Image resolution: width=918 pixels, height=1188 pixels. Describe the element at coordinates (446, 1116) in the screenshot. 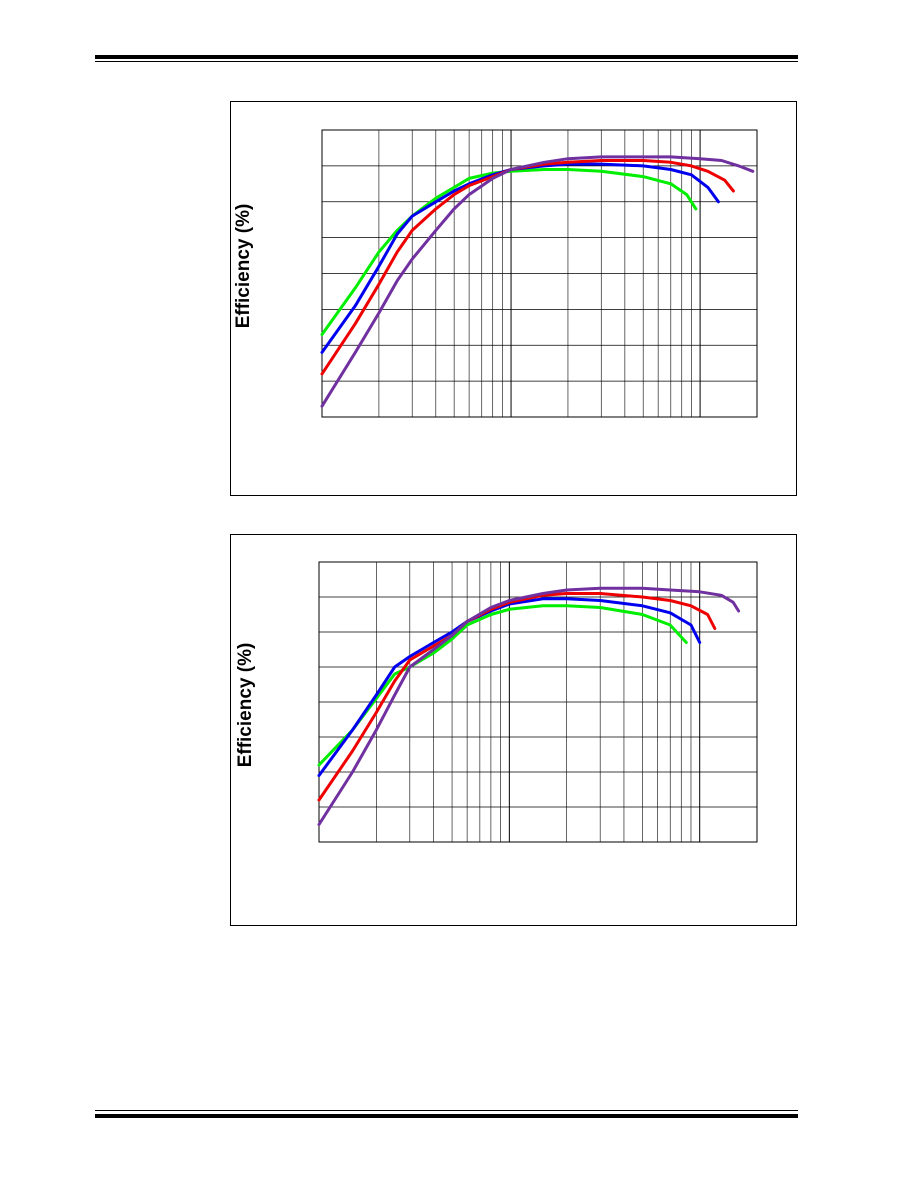

I see `footer-rule` at that location.